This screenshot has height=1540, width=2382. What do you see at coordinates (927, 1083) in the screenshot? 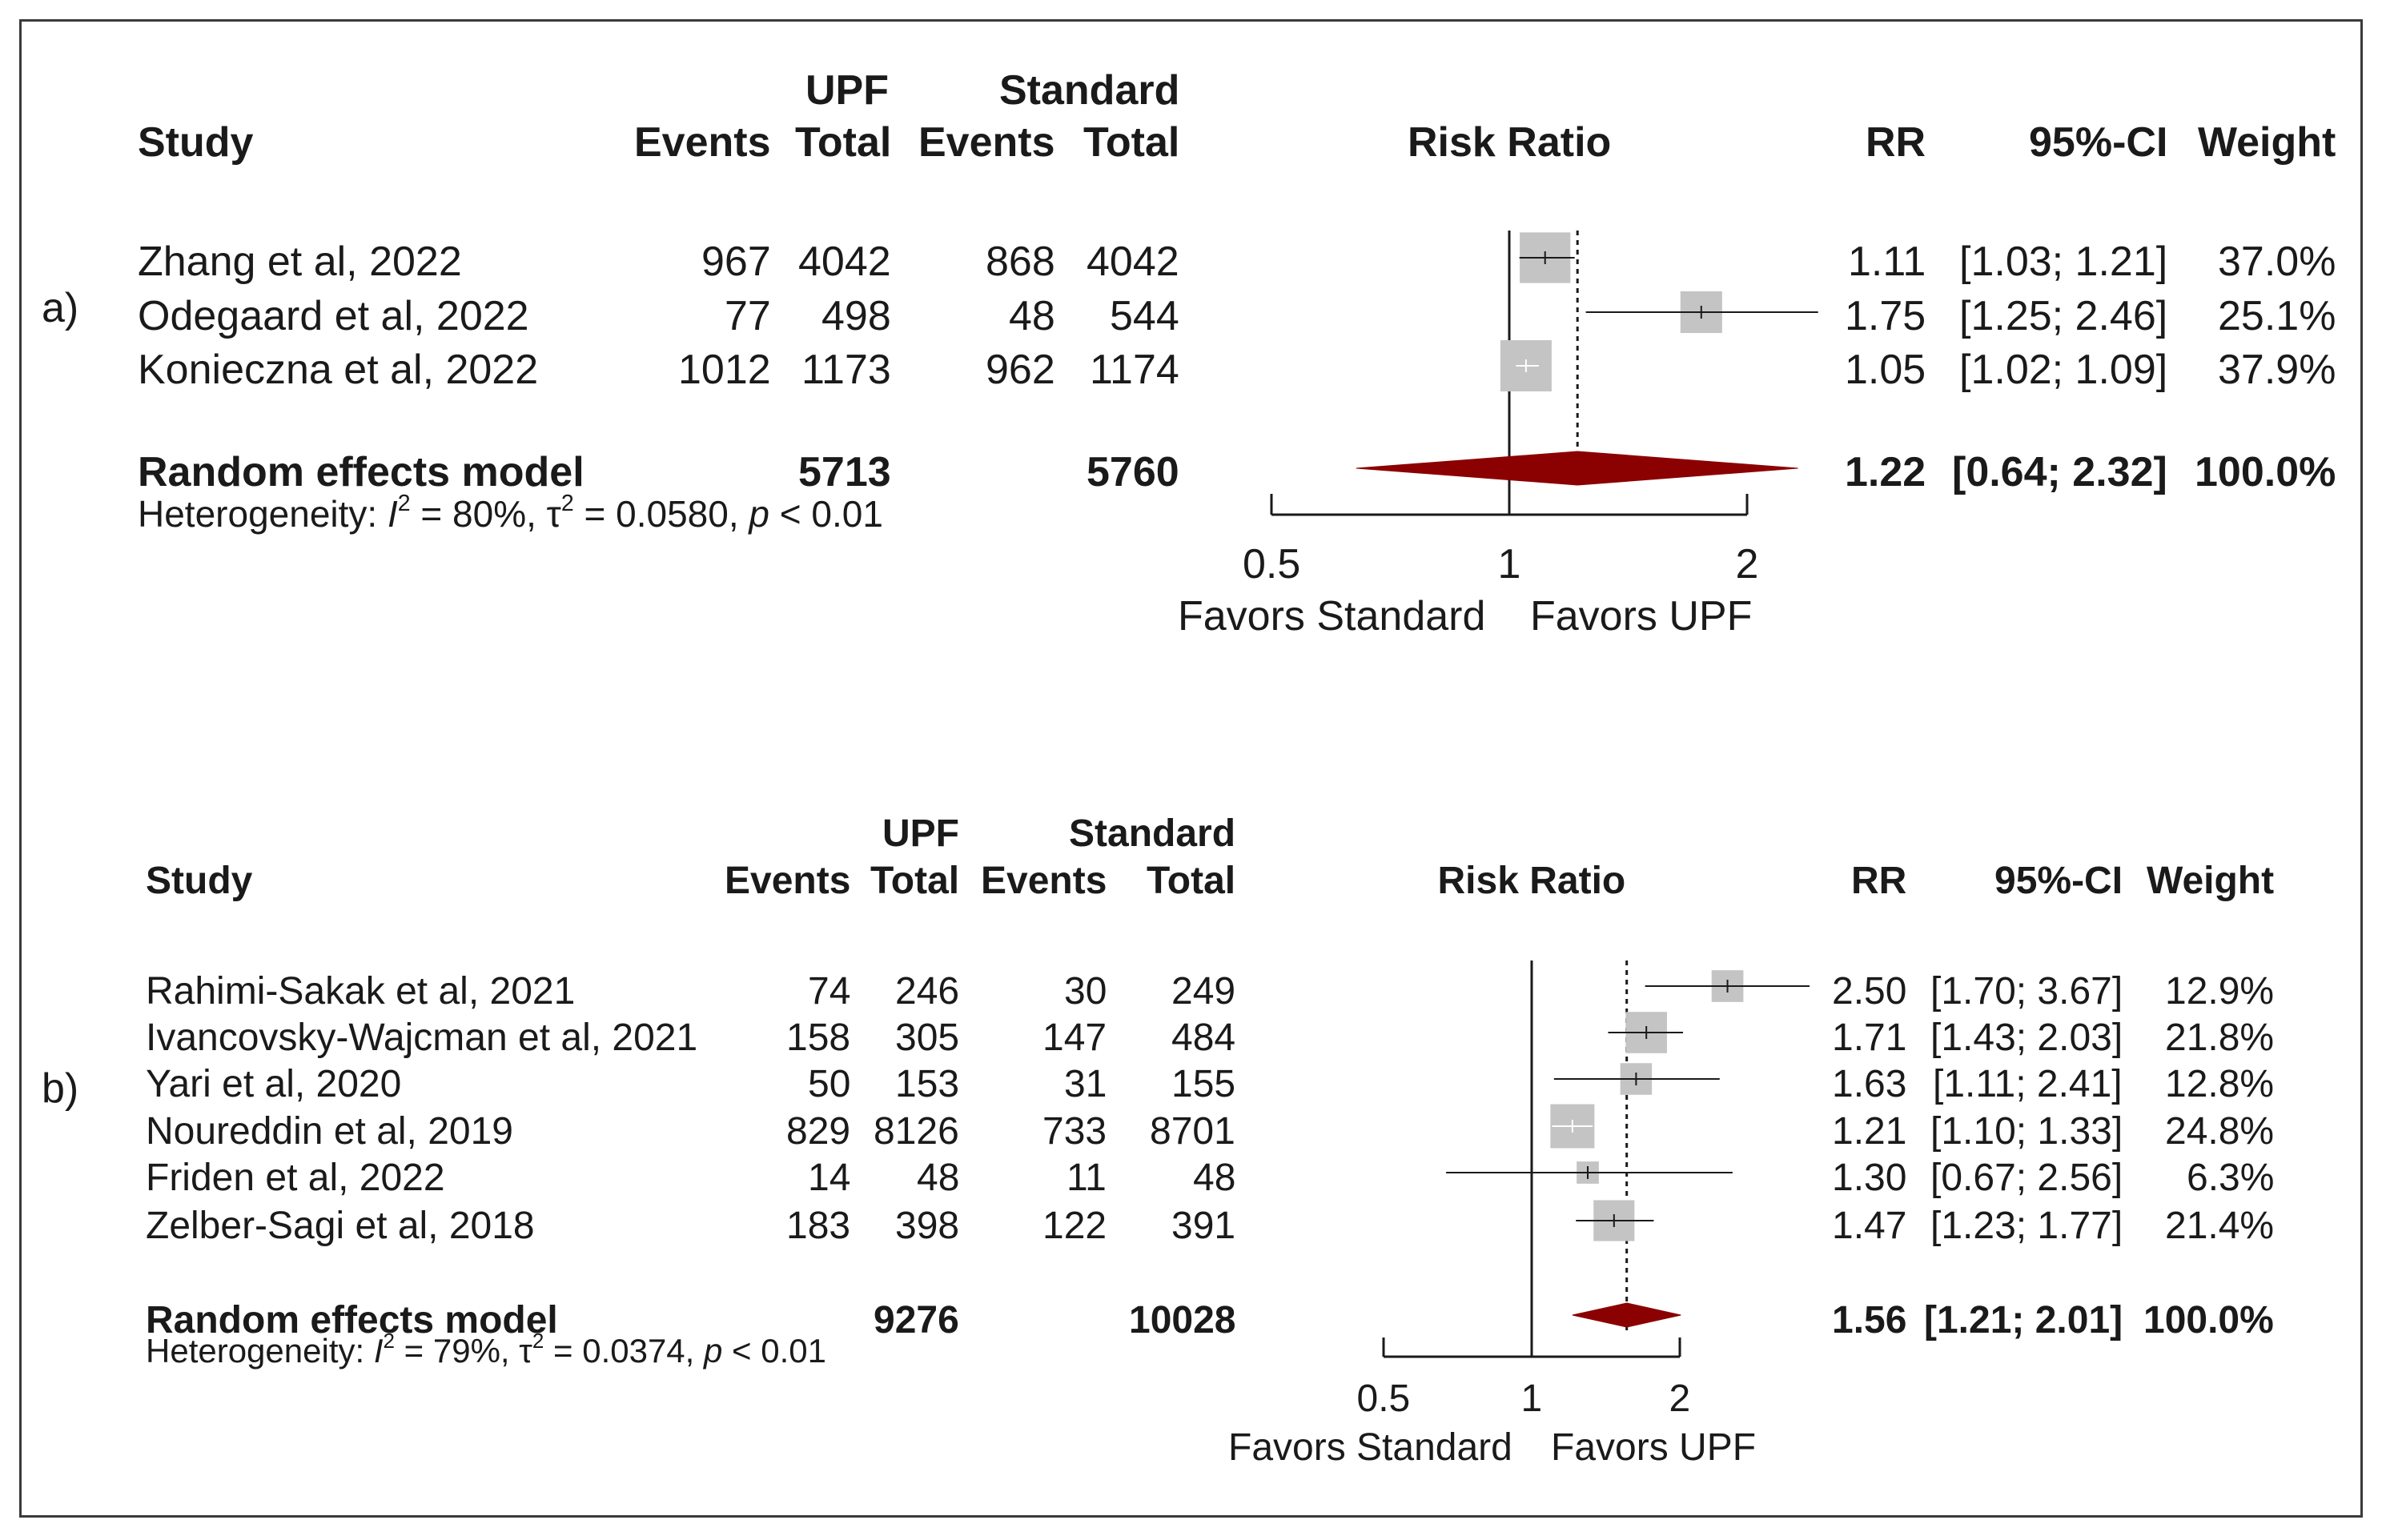
I see `upf-total: 153` at bounding box center [927, 1083].